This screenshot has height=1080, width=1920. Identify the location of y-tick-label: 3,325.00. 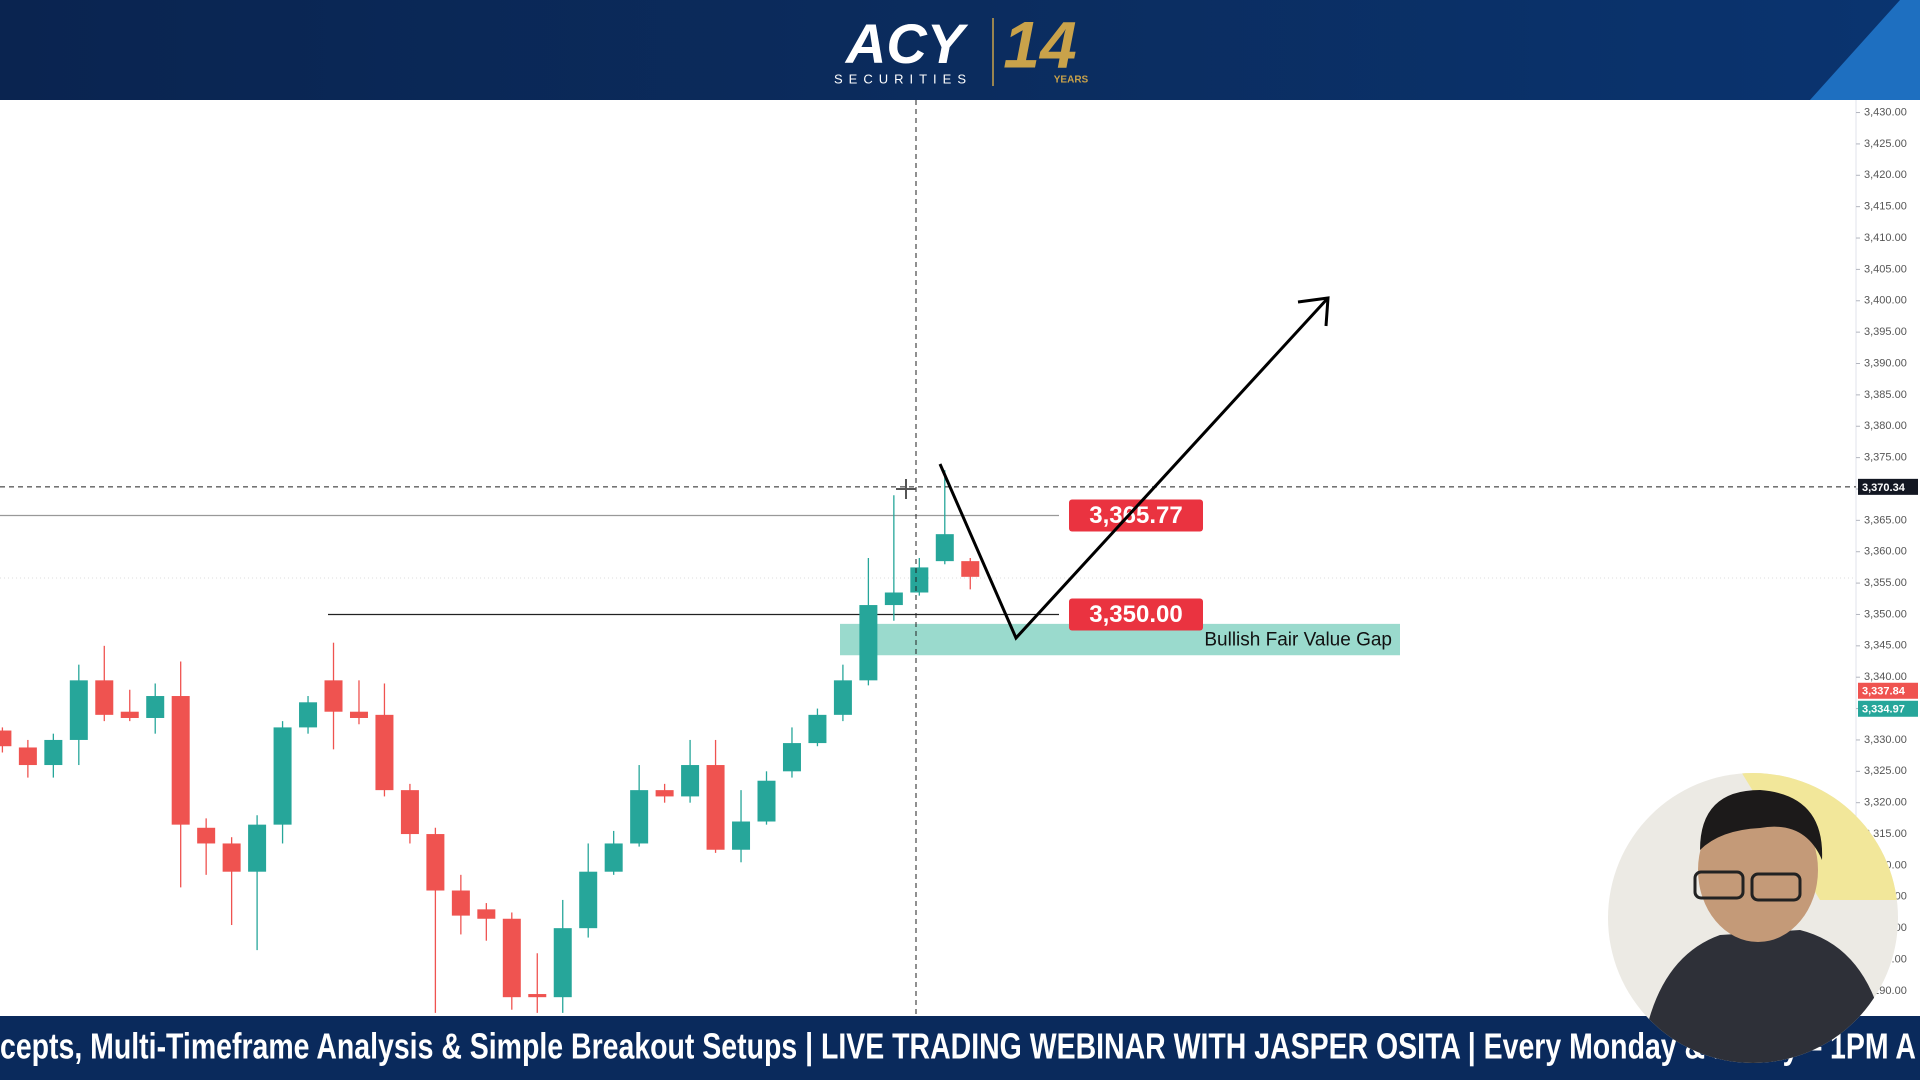
(1885, 771).